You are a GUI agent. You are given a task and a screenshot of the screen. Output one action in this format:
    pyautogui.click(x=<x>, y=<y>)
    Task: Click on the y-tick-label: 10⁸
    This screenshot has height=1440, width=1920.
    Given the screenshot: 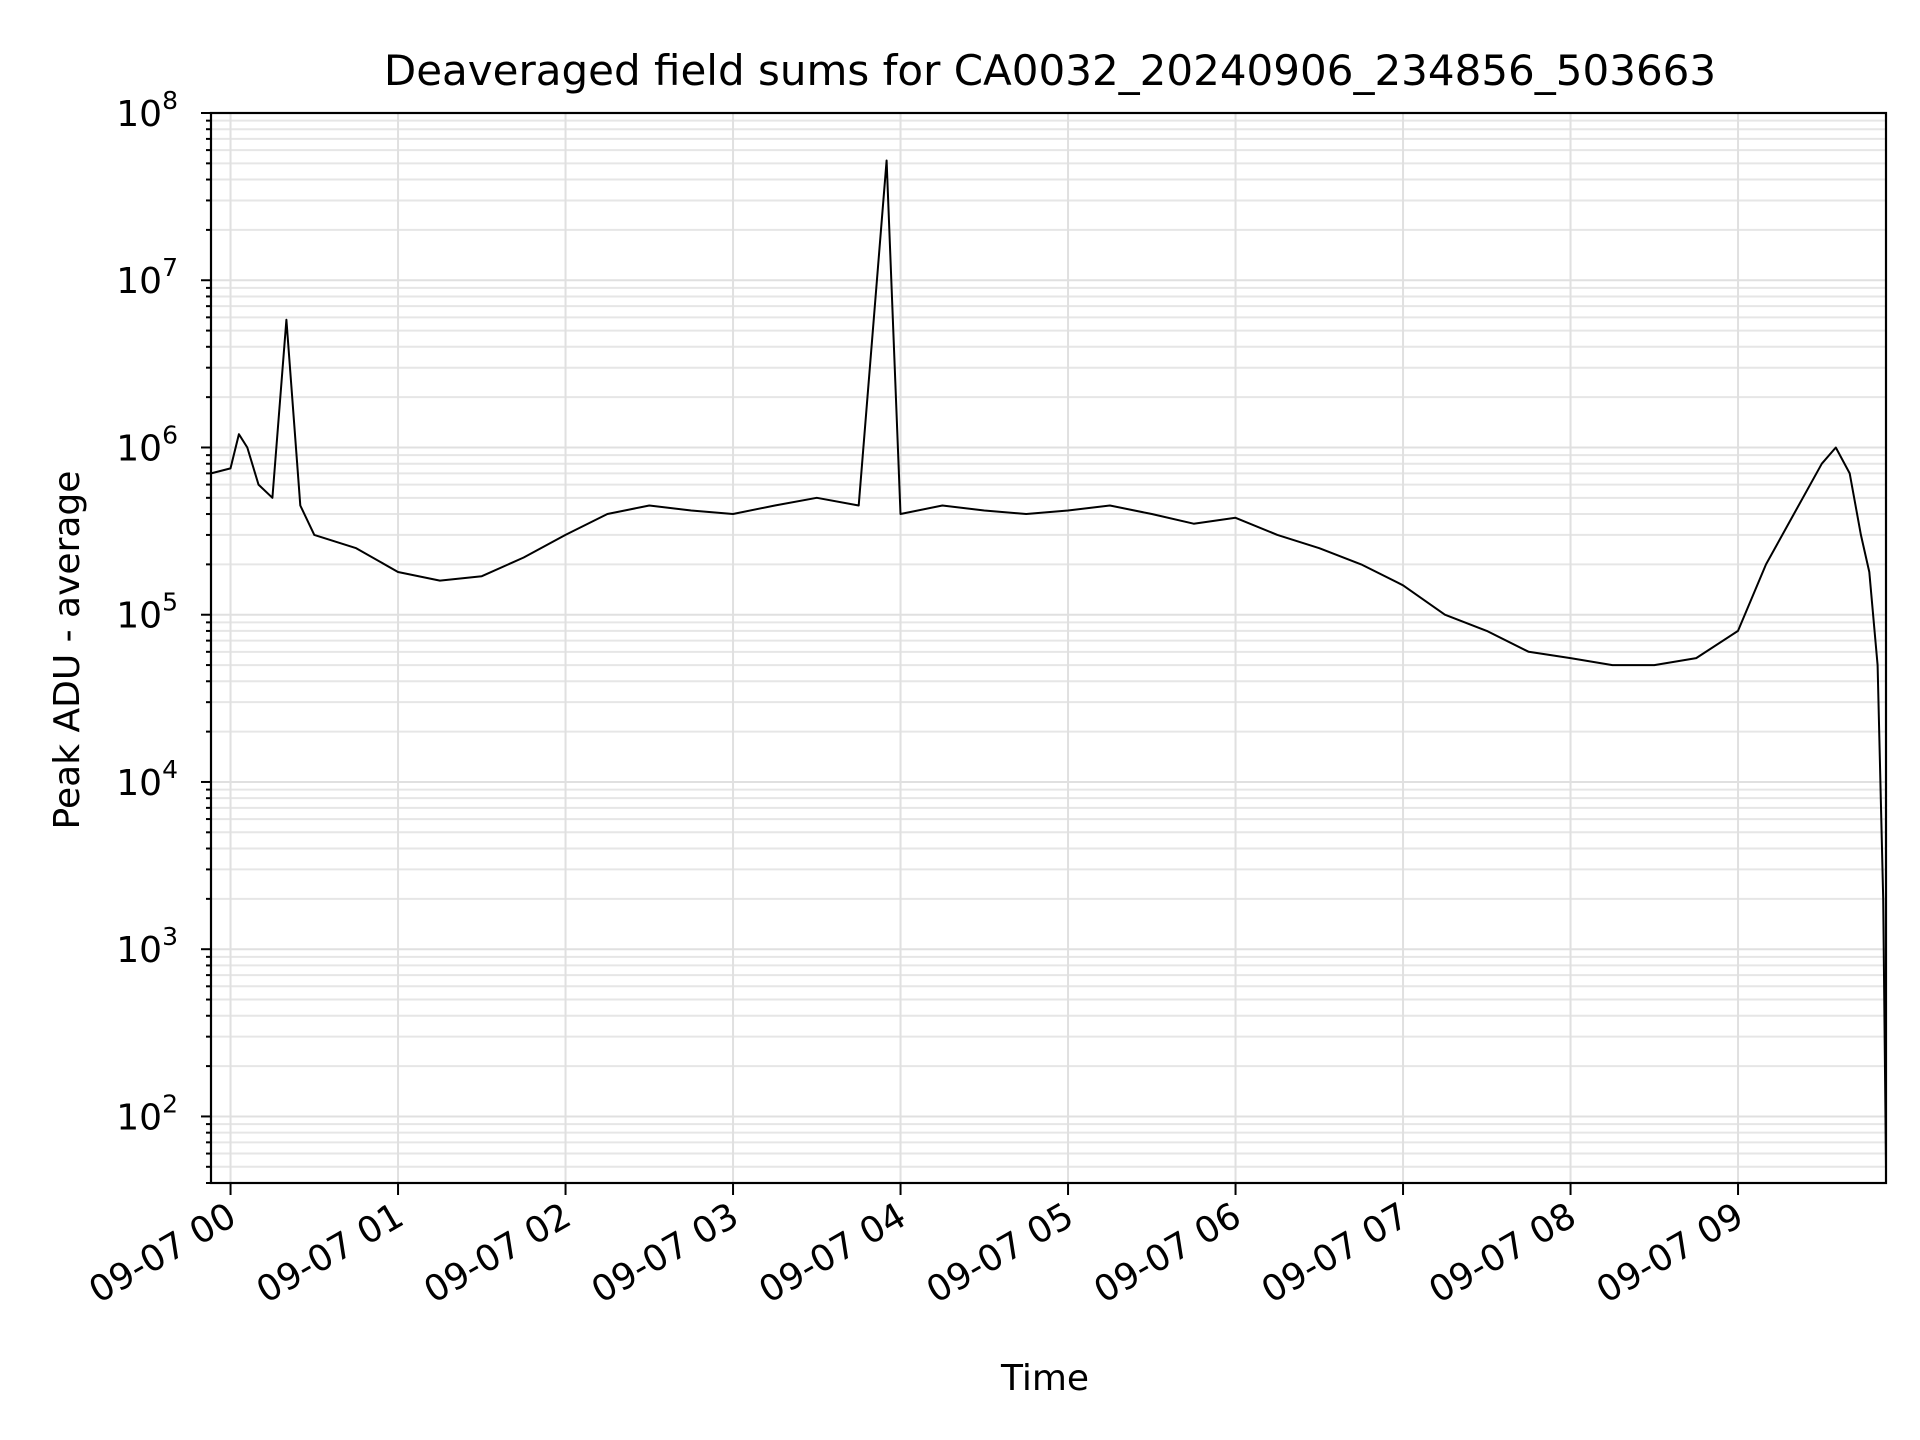 What is the action you would take?
    pyautogui.click(x=147, y=110)
    